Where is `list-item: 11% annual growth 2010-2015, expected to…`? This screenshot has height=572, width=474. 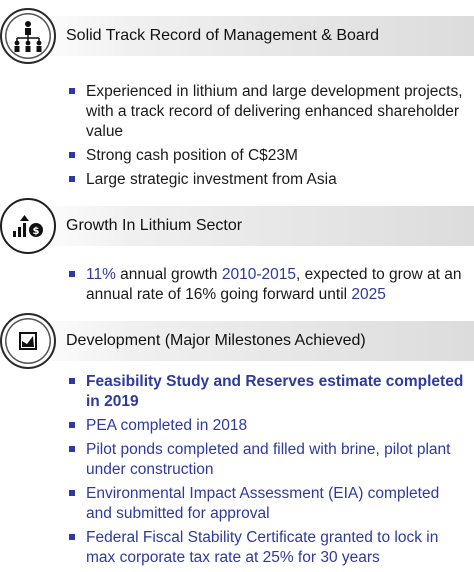
list-item: 11% annual growth 2010-2015, expected to… is located at coordinates (267, 285).